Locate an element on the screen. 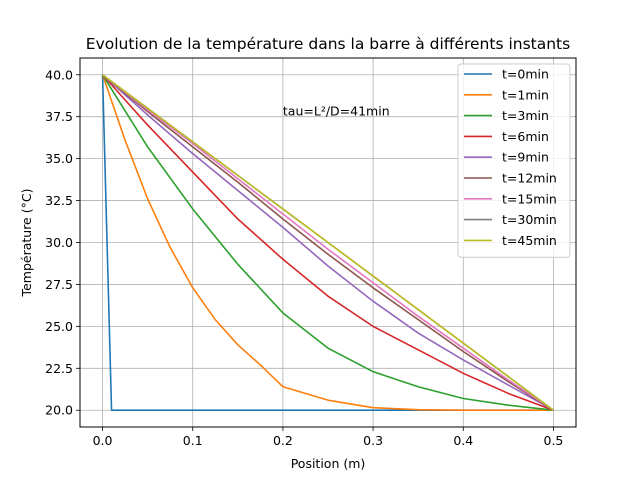  y-tick-label: 37.5 is located at coordinates (59, 116).